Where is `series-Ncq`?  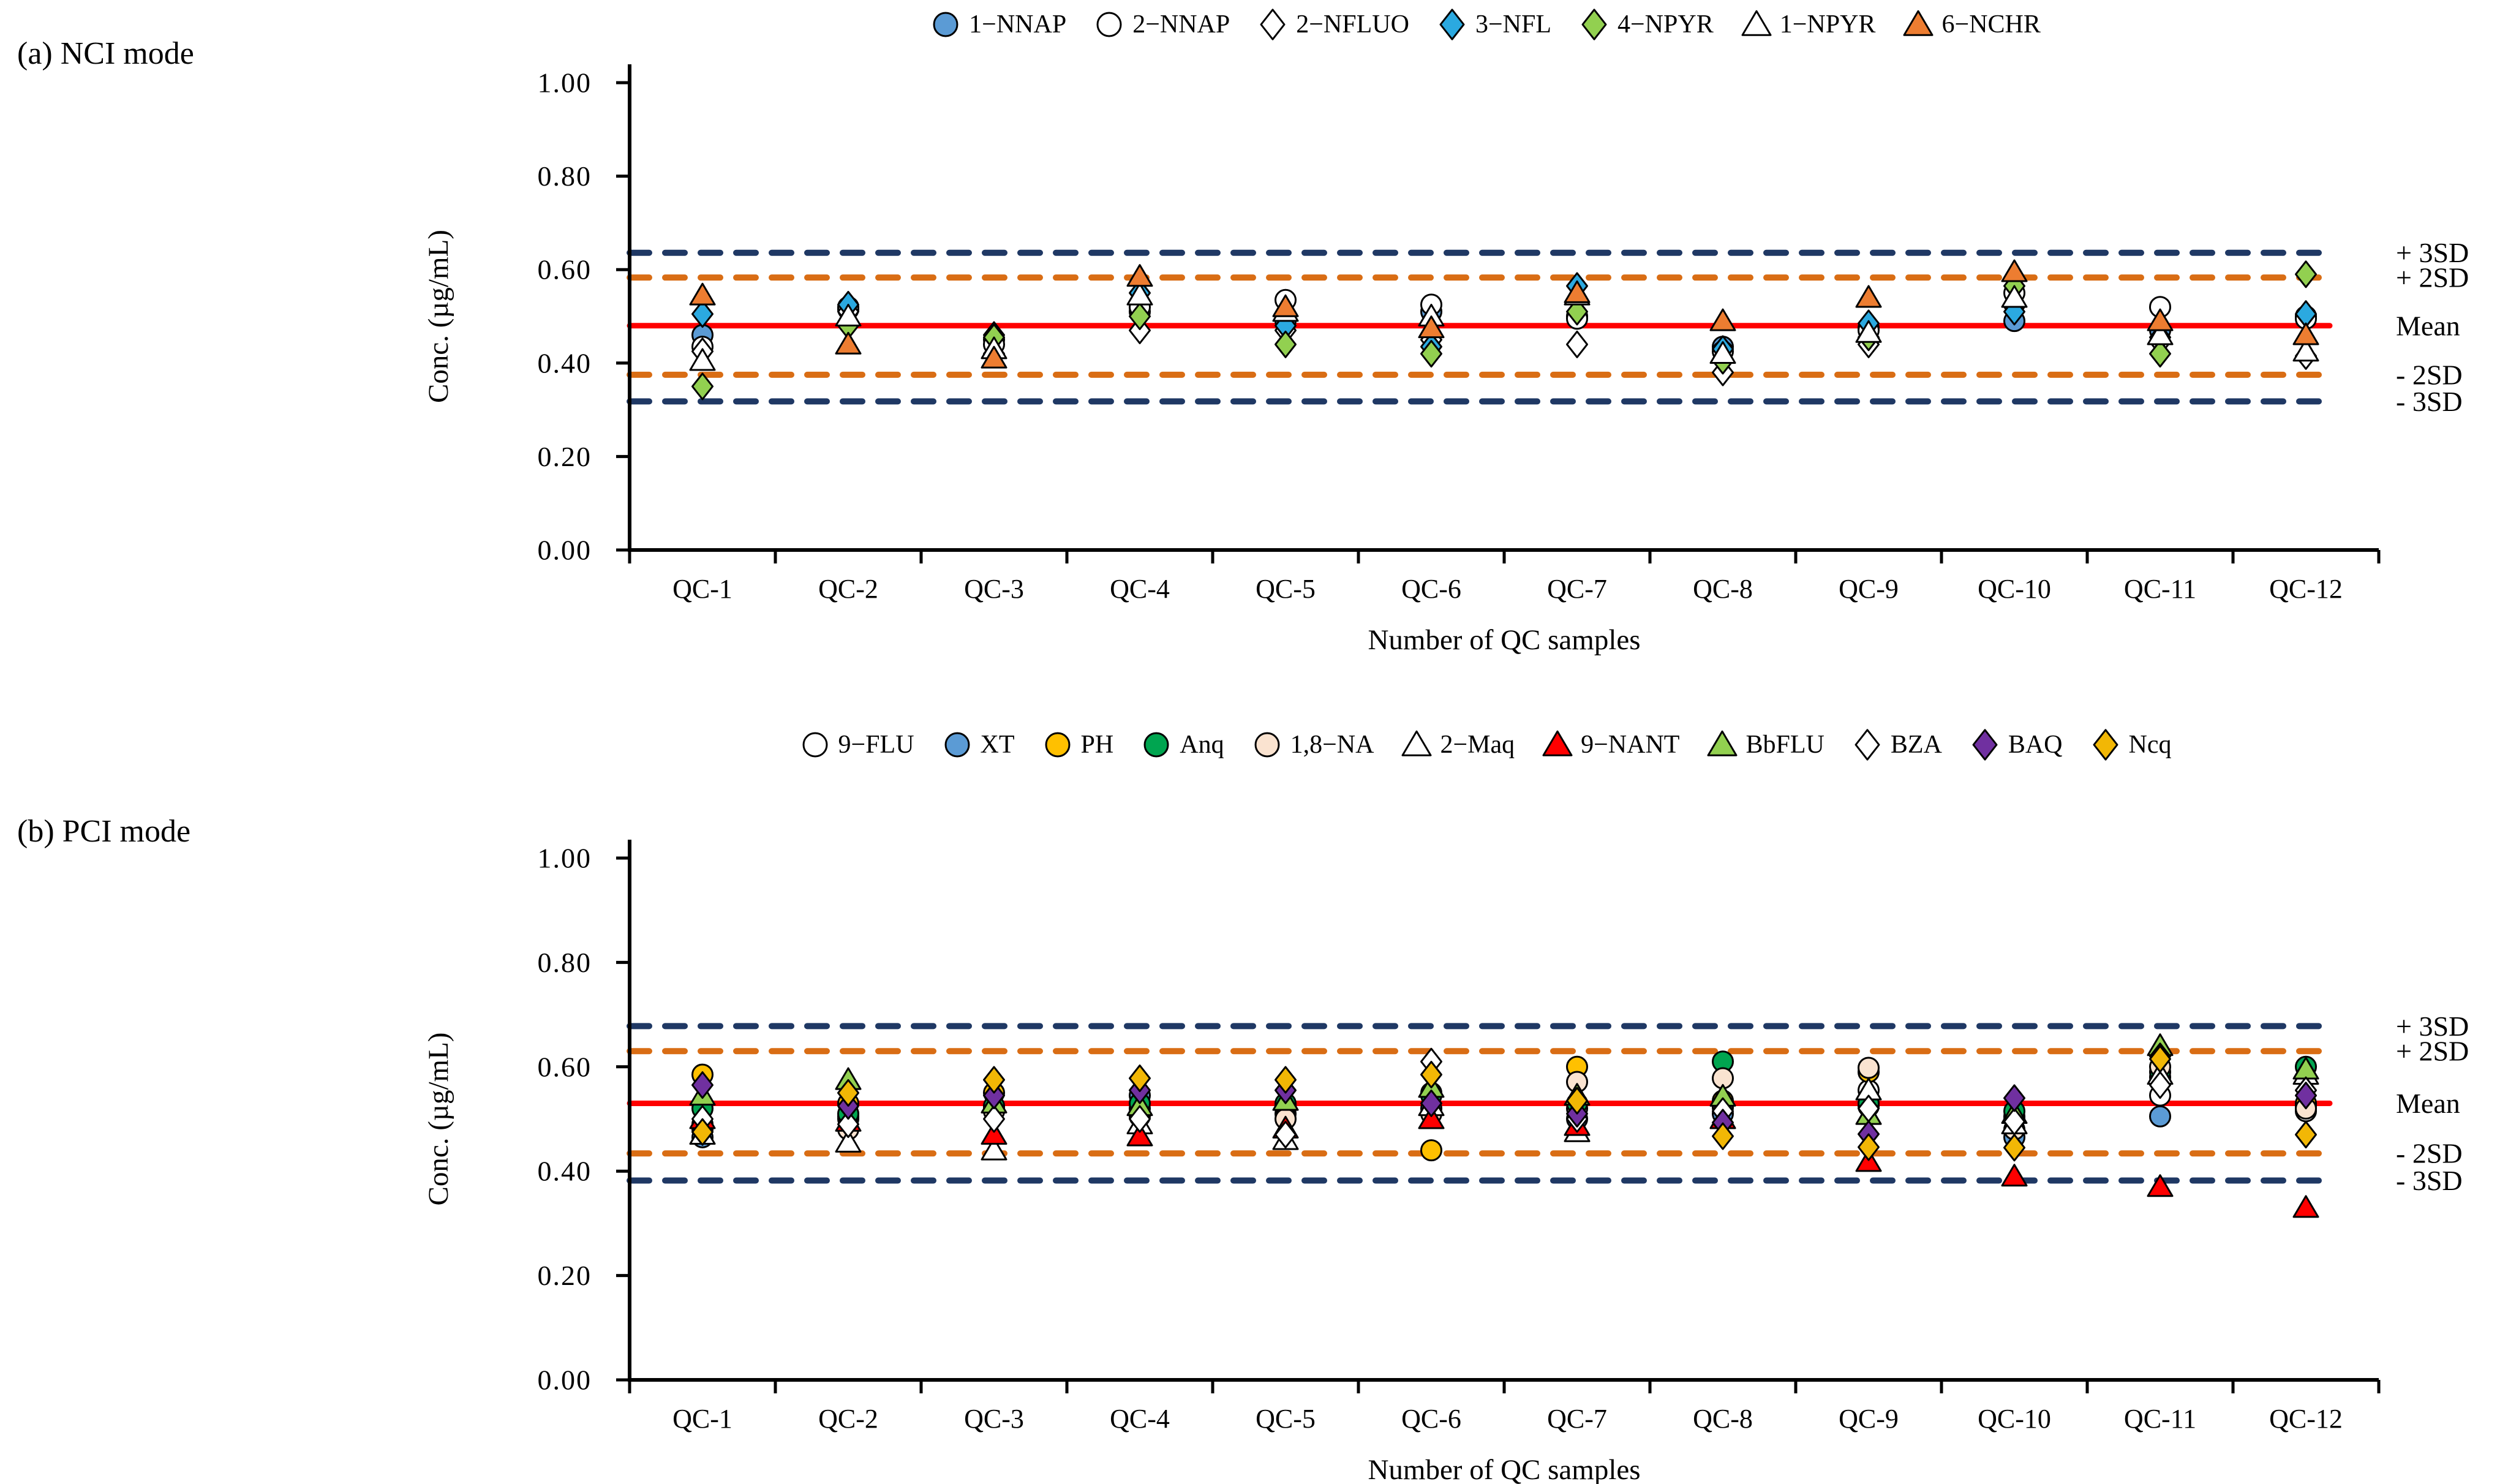 series-Ncq is located at coordinates (1504, 1103).